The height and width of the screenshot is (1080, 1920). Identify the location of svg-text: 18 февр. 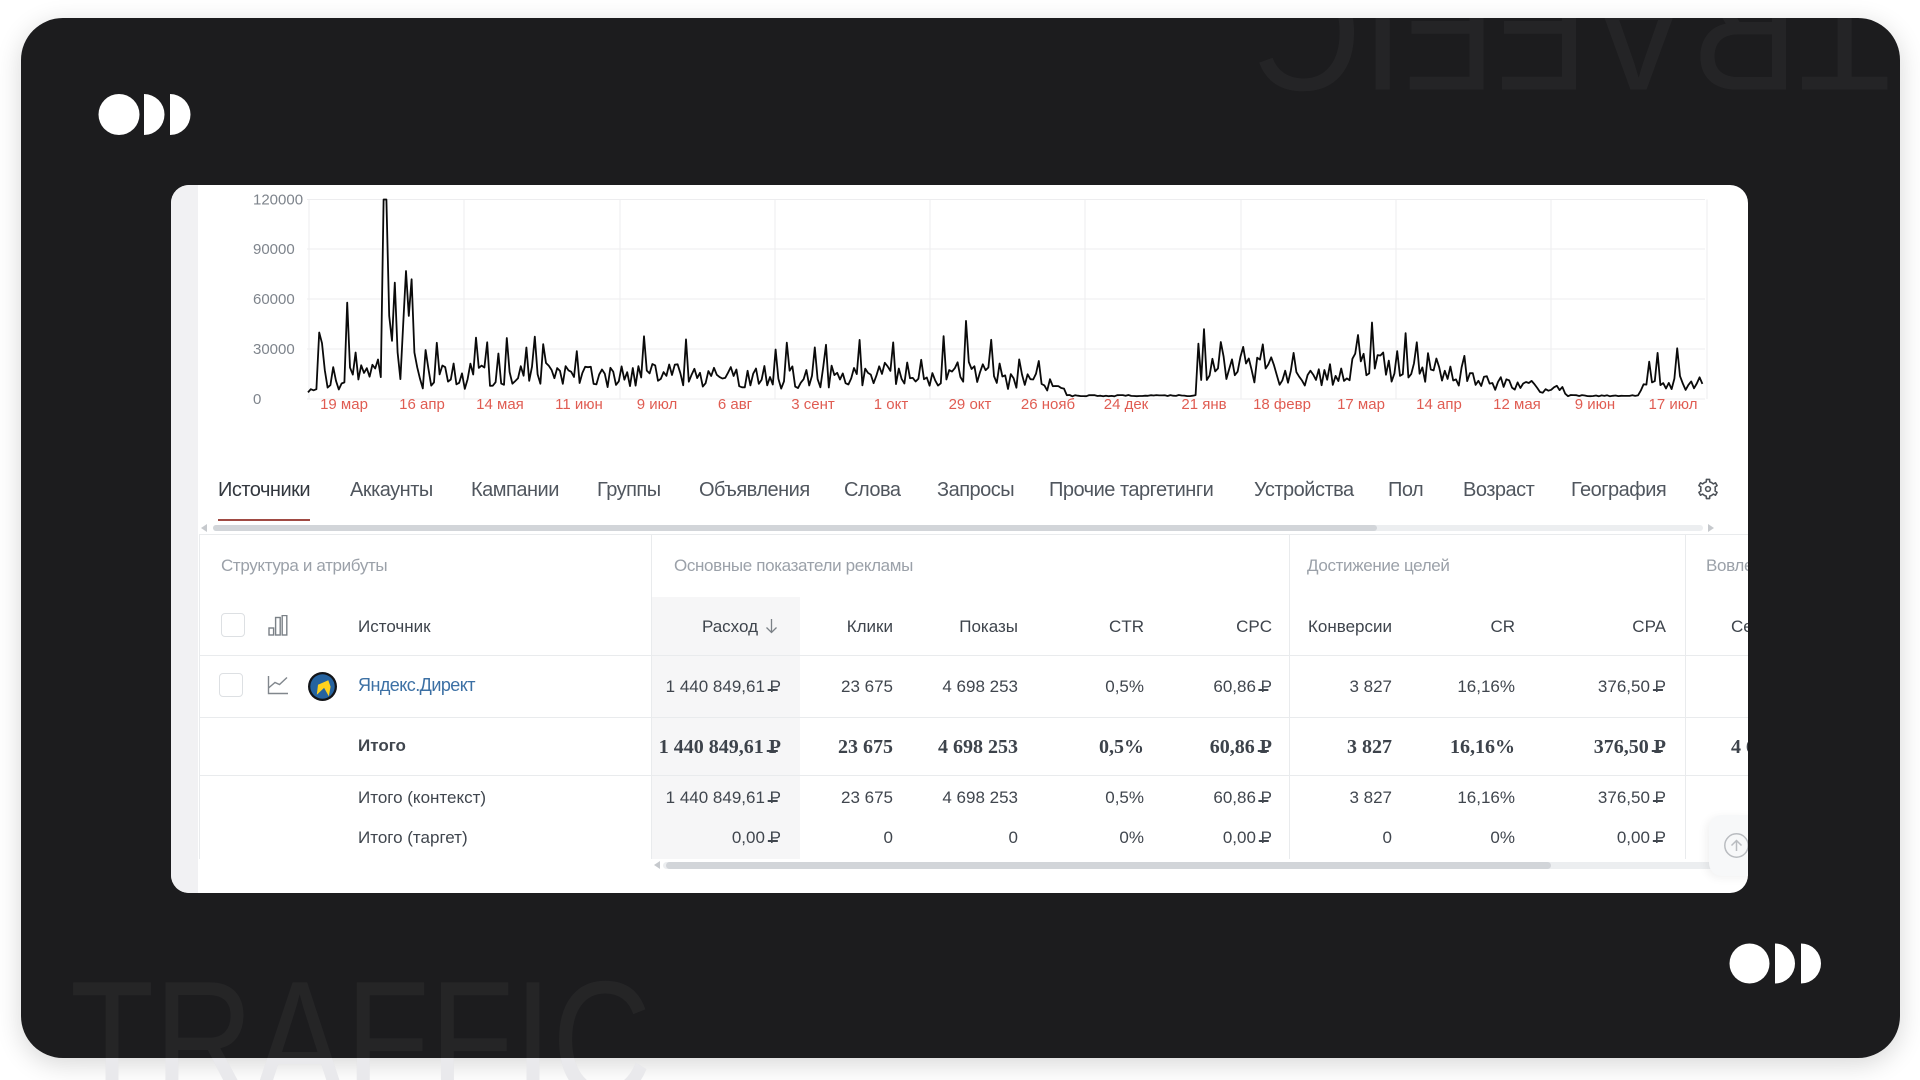
(1282, 404).